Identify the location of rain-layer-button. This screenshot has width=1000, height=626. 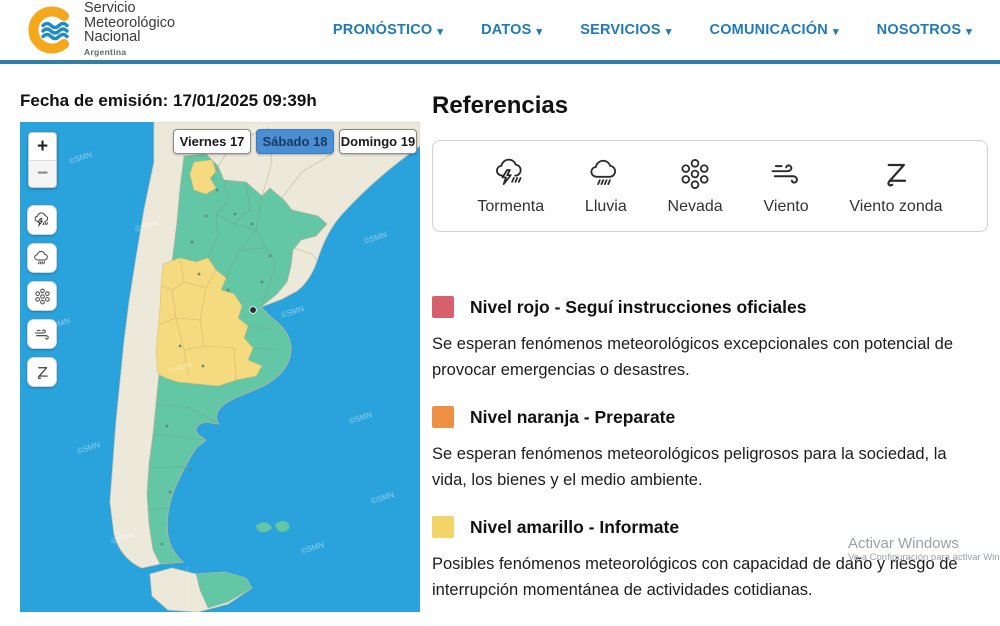
(42, 258).